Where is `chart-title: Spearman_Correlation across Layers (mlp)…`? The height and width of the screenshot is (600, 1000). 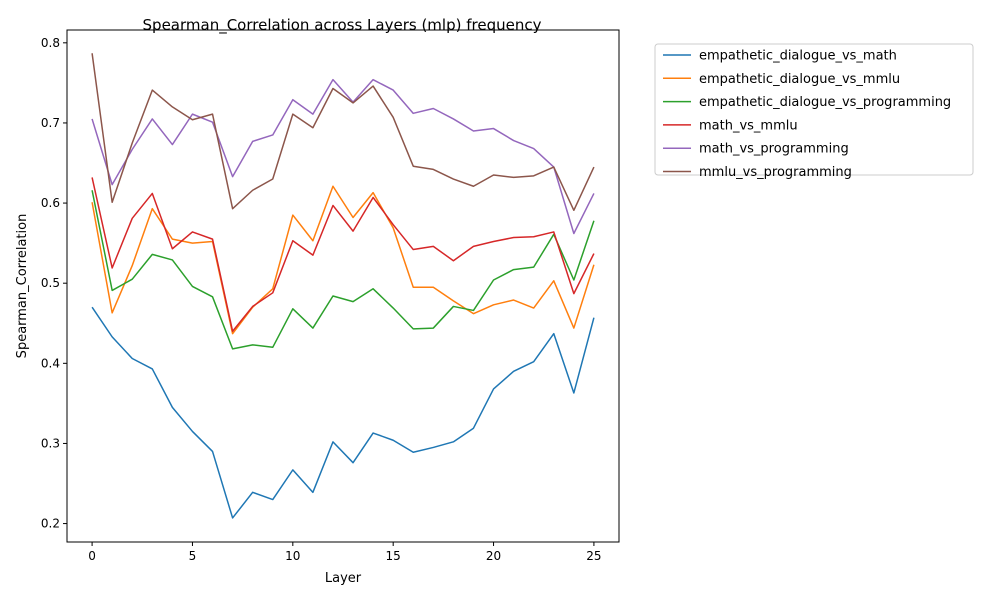 chart-title: Spearman_Correlation across Layers (mlp)… is located at coordinates (342, 25).